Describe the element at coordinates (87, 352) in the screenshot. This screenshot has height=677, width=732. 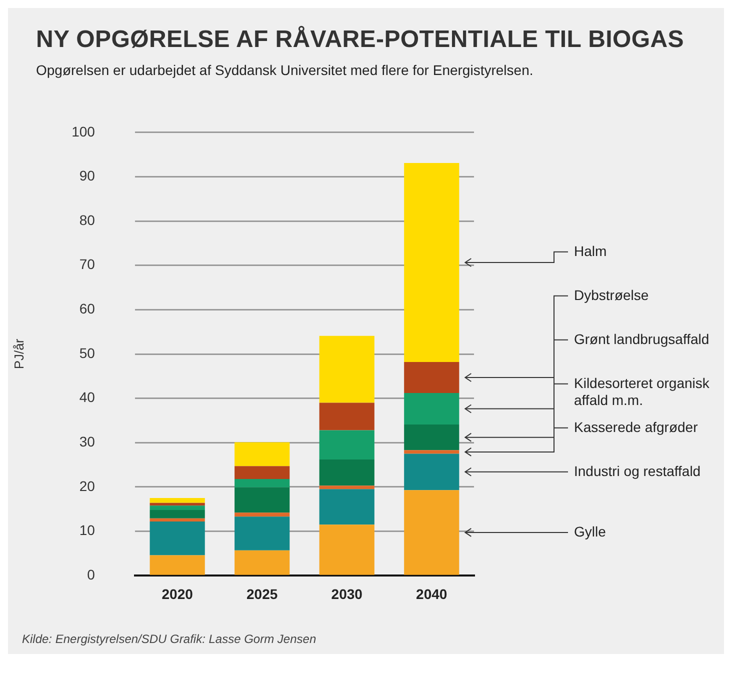
I see `y-tick-label: 50` at that location.